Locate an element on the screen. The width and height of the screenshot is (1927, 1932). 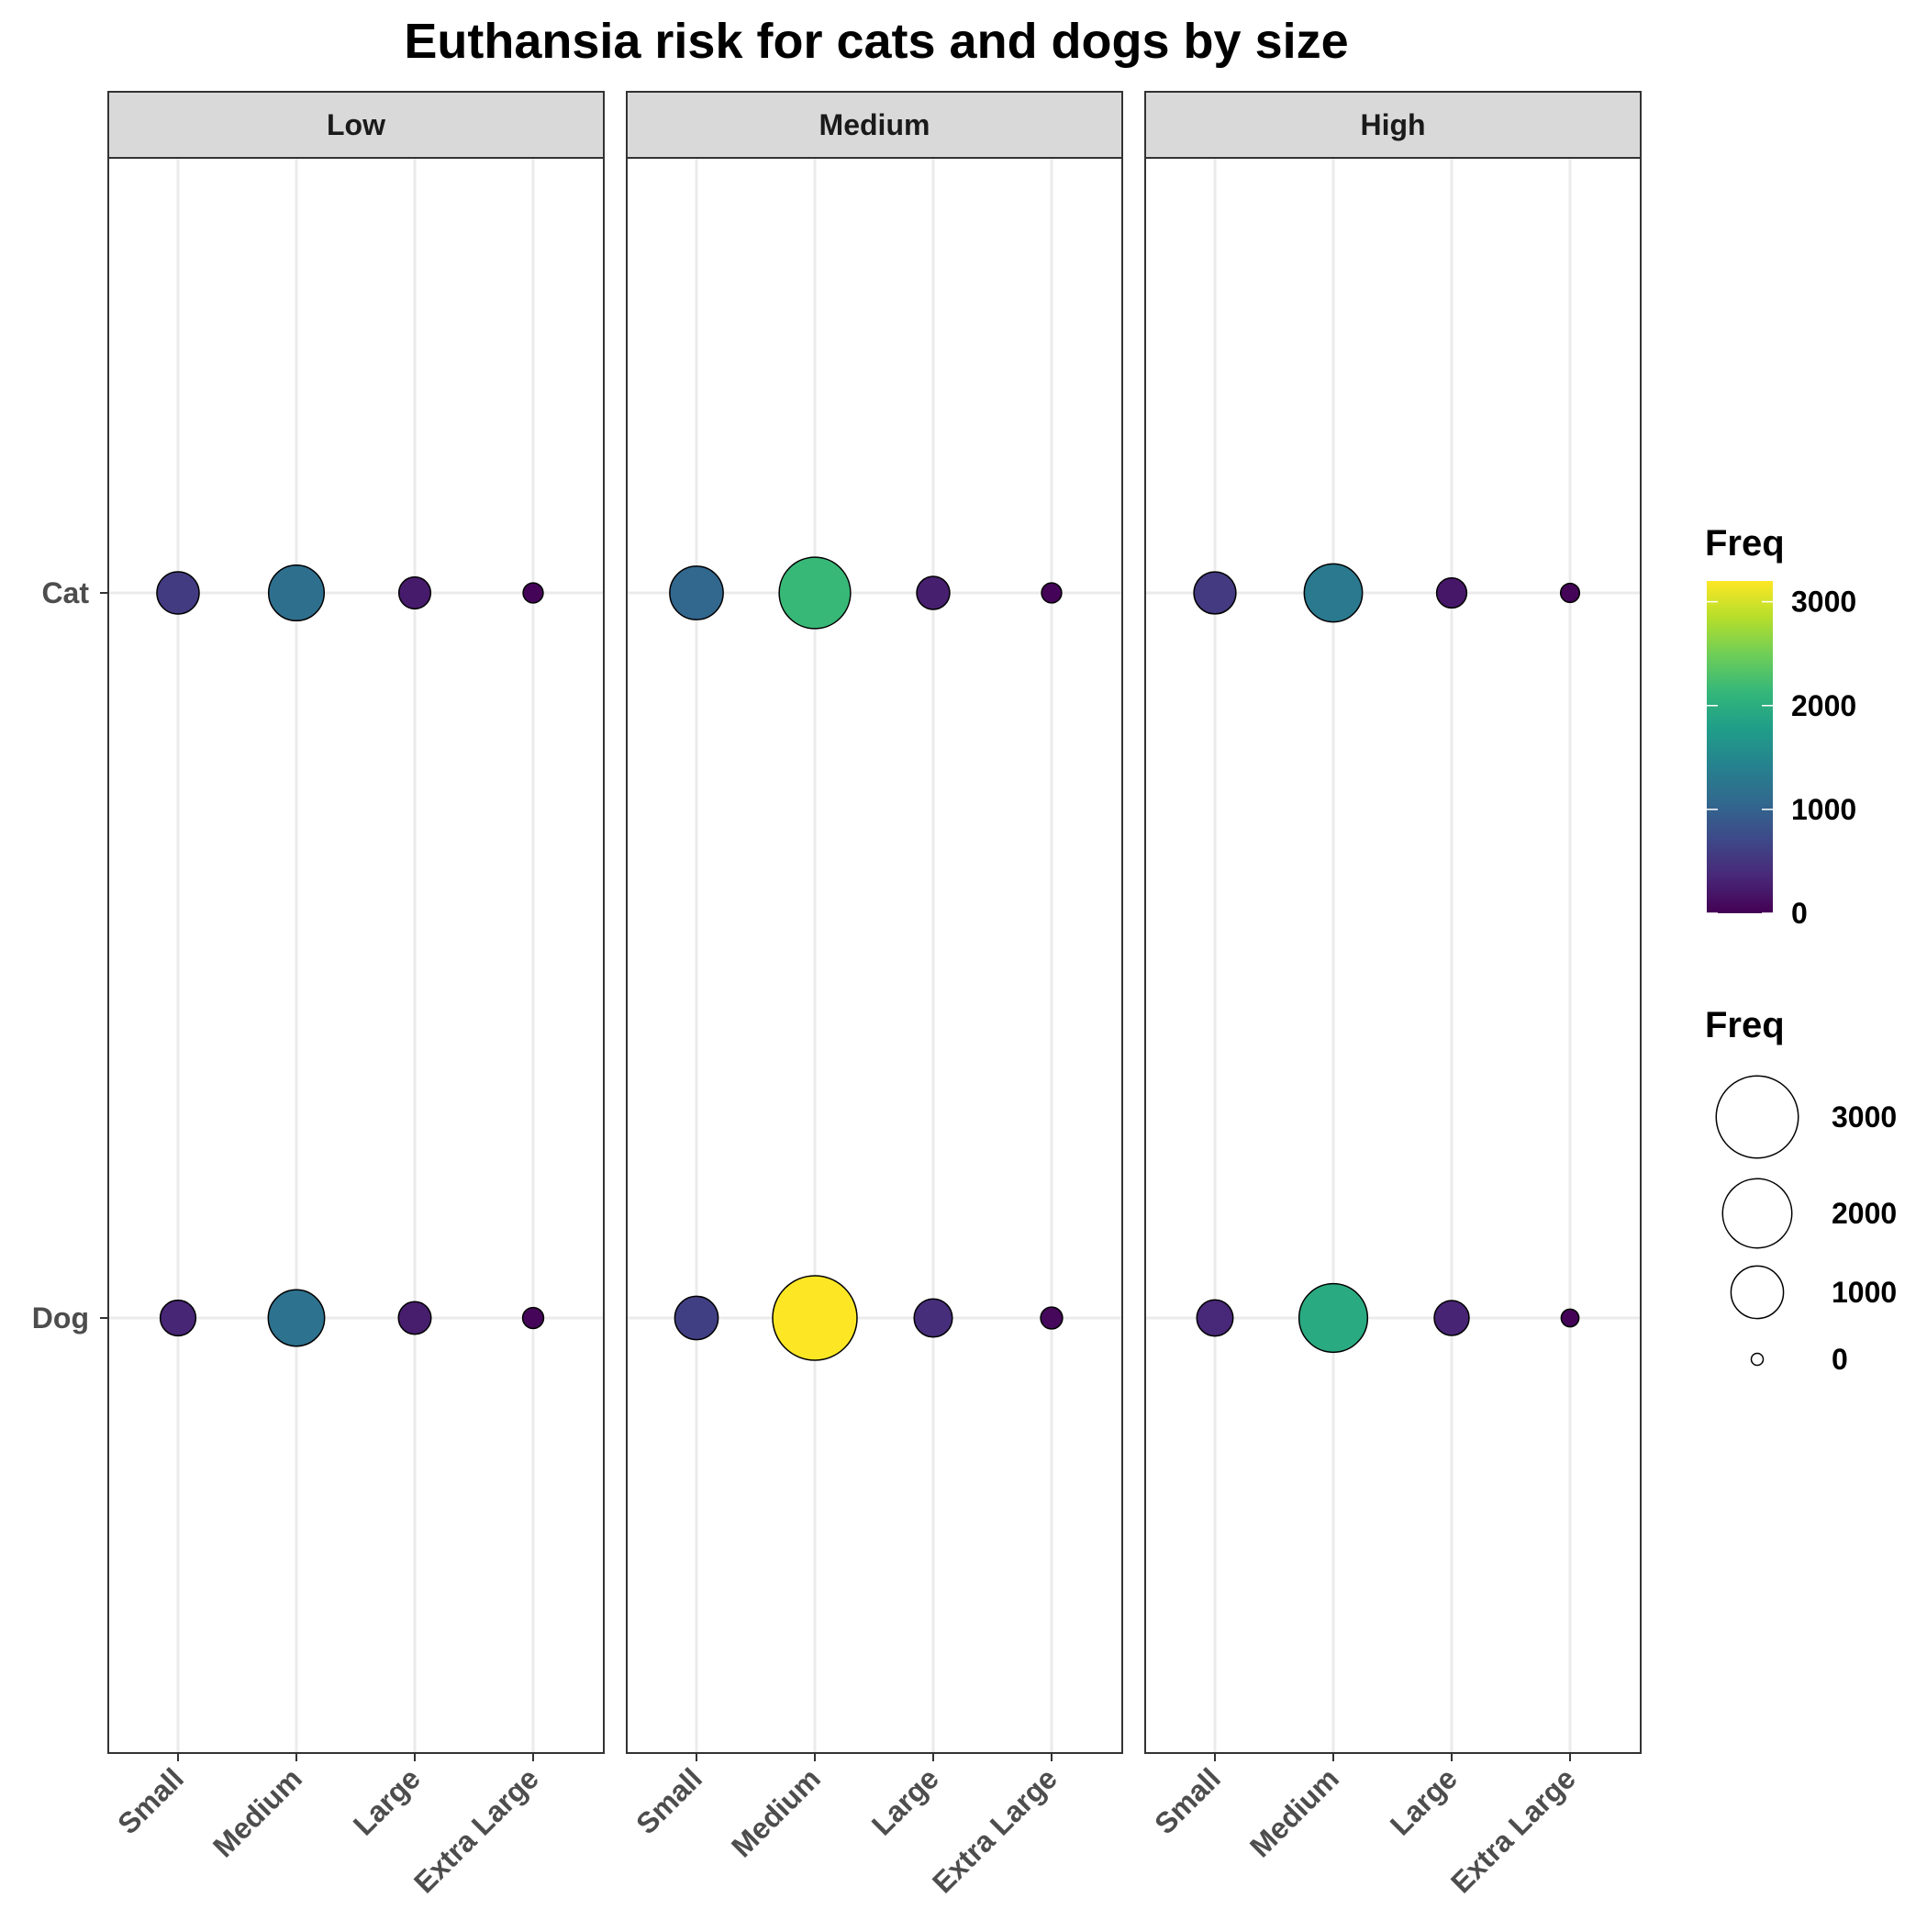
facet-strip-medium is located at coordinates (874, 125).